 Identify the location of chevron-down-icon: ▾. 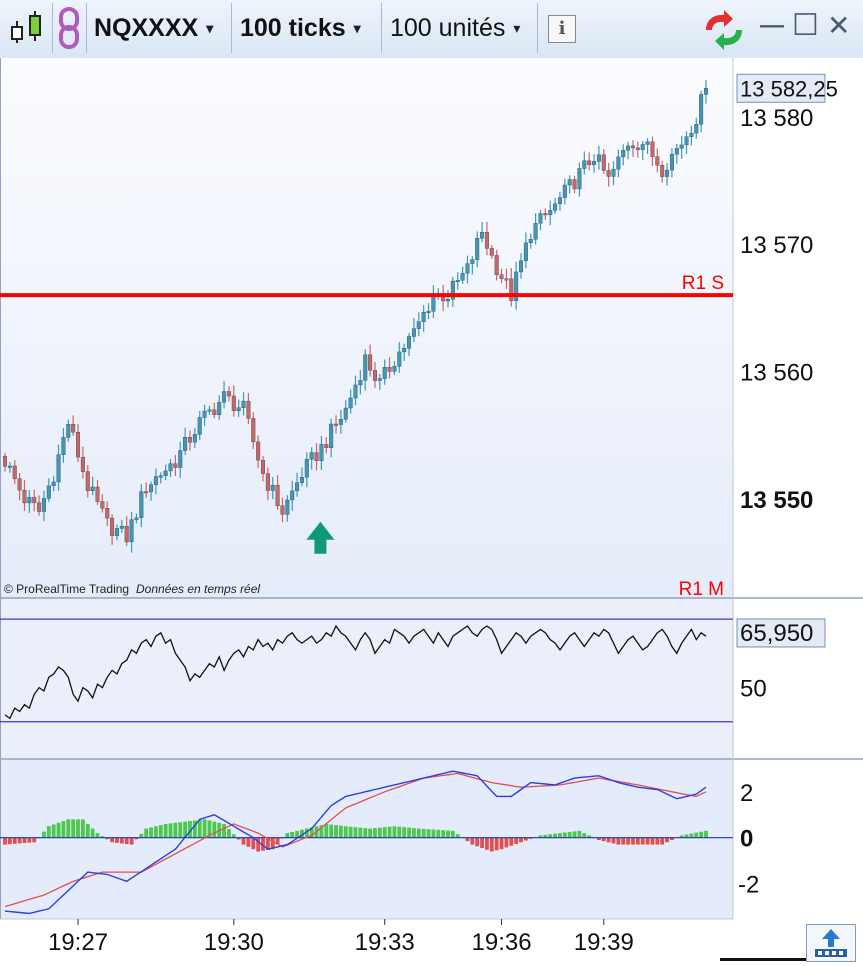
(517, 27).